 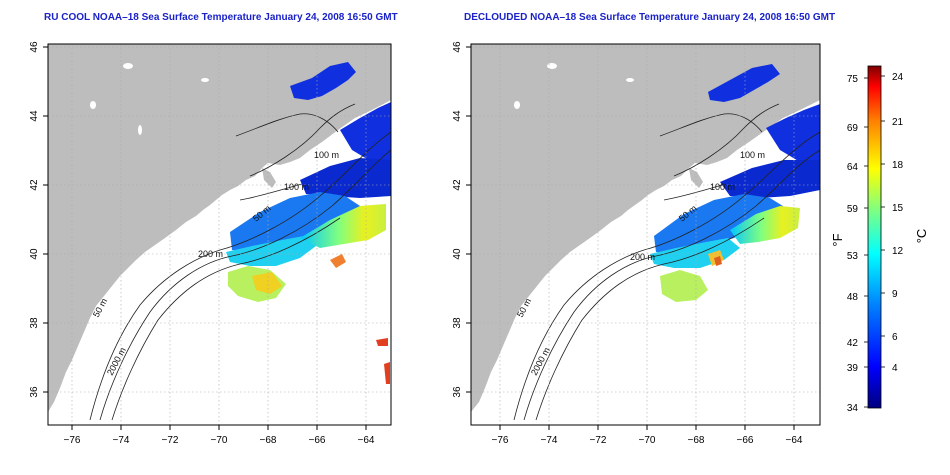 I want to click on f-tick-label: 59, so click(x=853, y=209).